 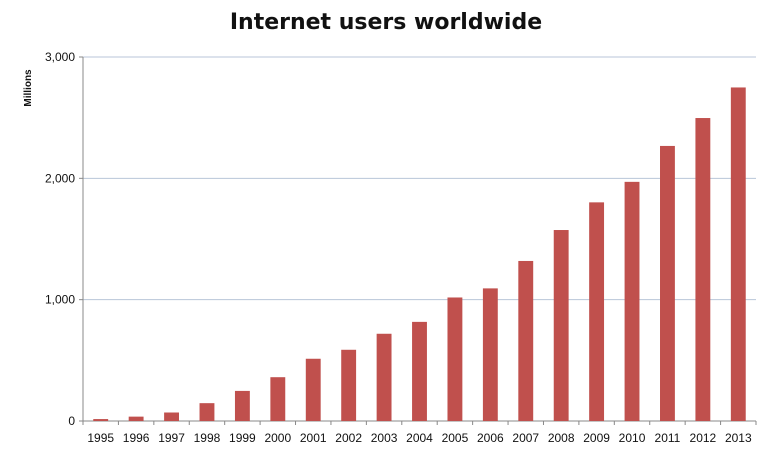 I want to click on chart-title: Internet users worldwide, so click(x=386, y=22).